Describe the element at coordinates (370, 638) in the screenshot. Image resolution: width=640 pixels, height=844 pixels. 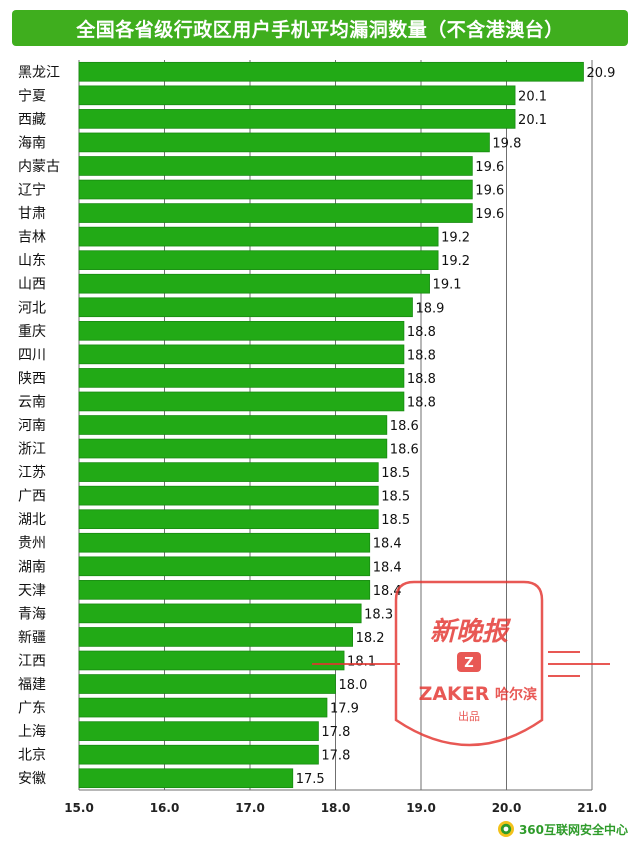
I see `value-label: 18.2` at that location.